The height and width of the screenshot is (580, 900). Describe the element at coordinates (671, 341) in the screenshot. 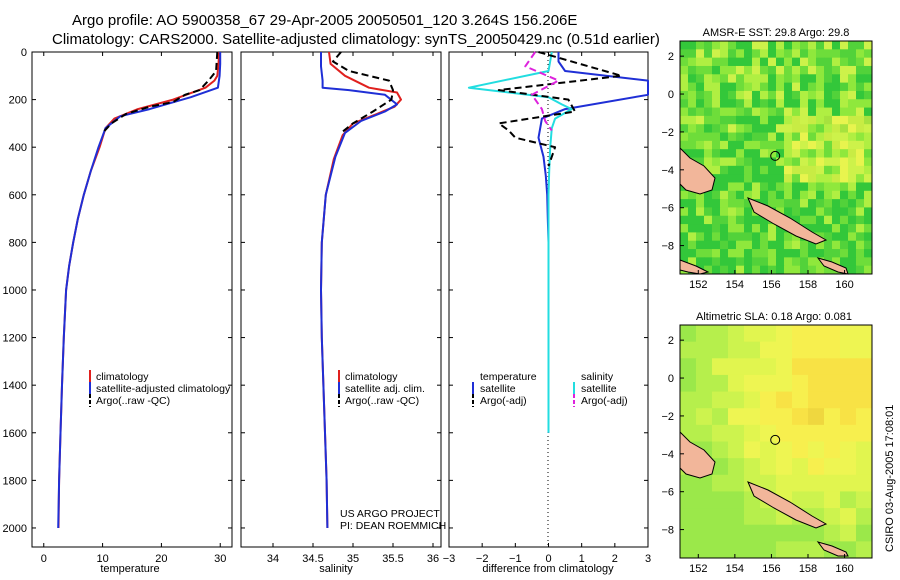

I see `map-y-tick-label: 2` at that location.